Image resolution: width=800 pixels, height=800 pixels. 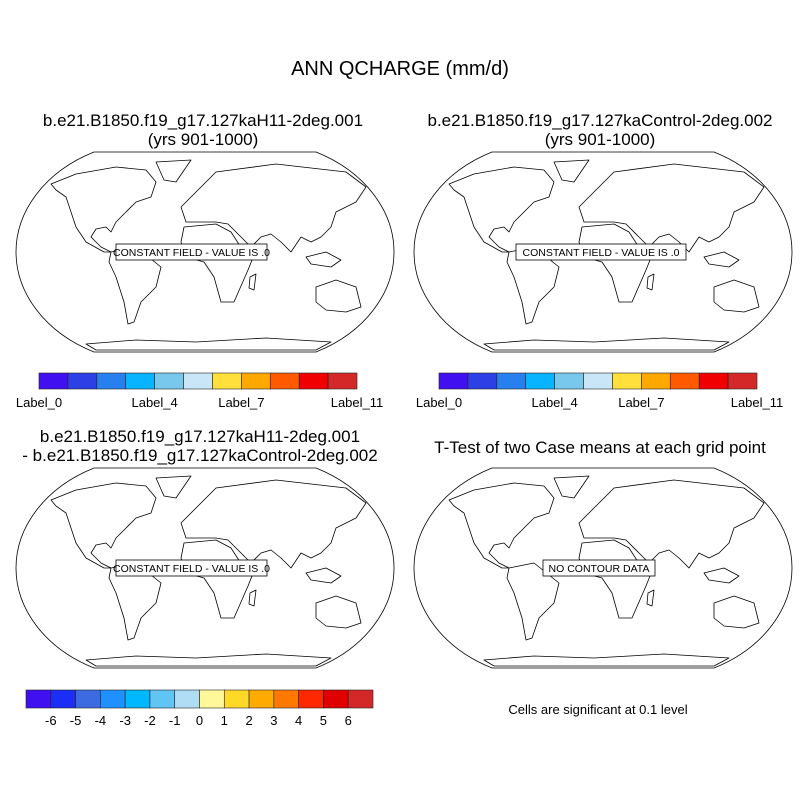 I want to click on colorbar-label: -3, so click(x=125, y=720).